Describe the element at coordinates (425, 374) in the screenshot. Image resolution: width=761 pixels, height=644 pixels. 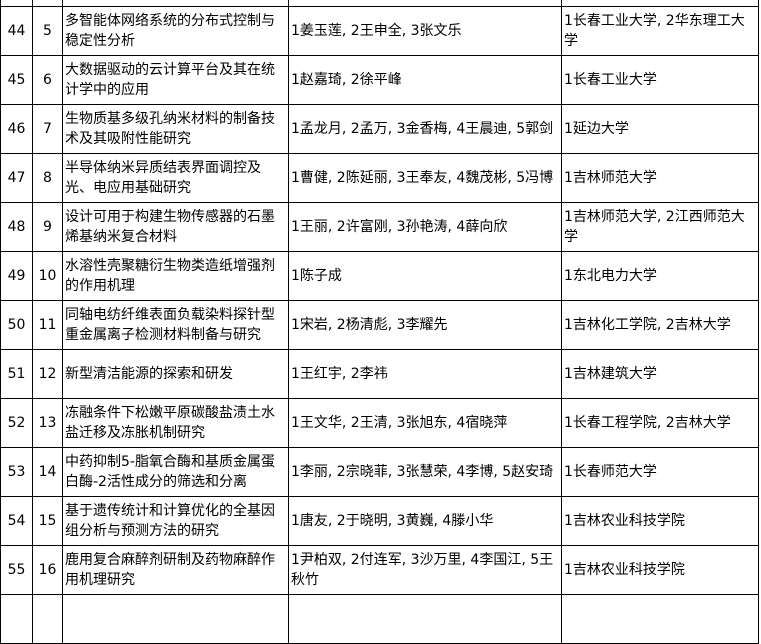
I see `authors-cell: 1王红宇, 2李祎` at that location.